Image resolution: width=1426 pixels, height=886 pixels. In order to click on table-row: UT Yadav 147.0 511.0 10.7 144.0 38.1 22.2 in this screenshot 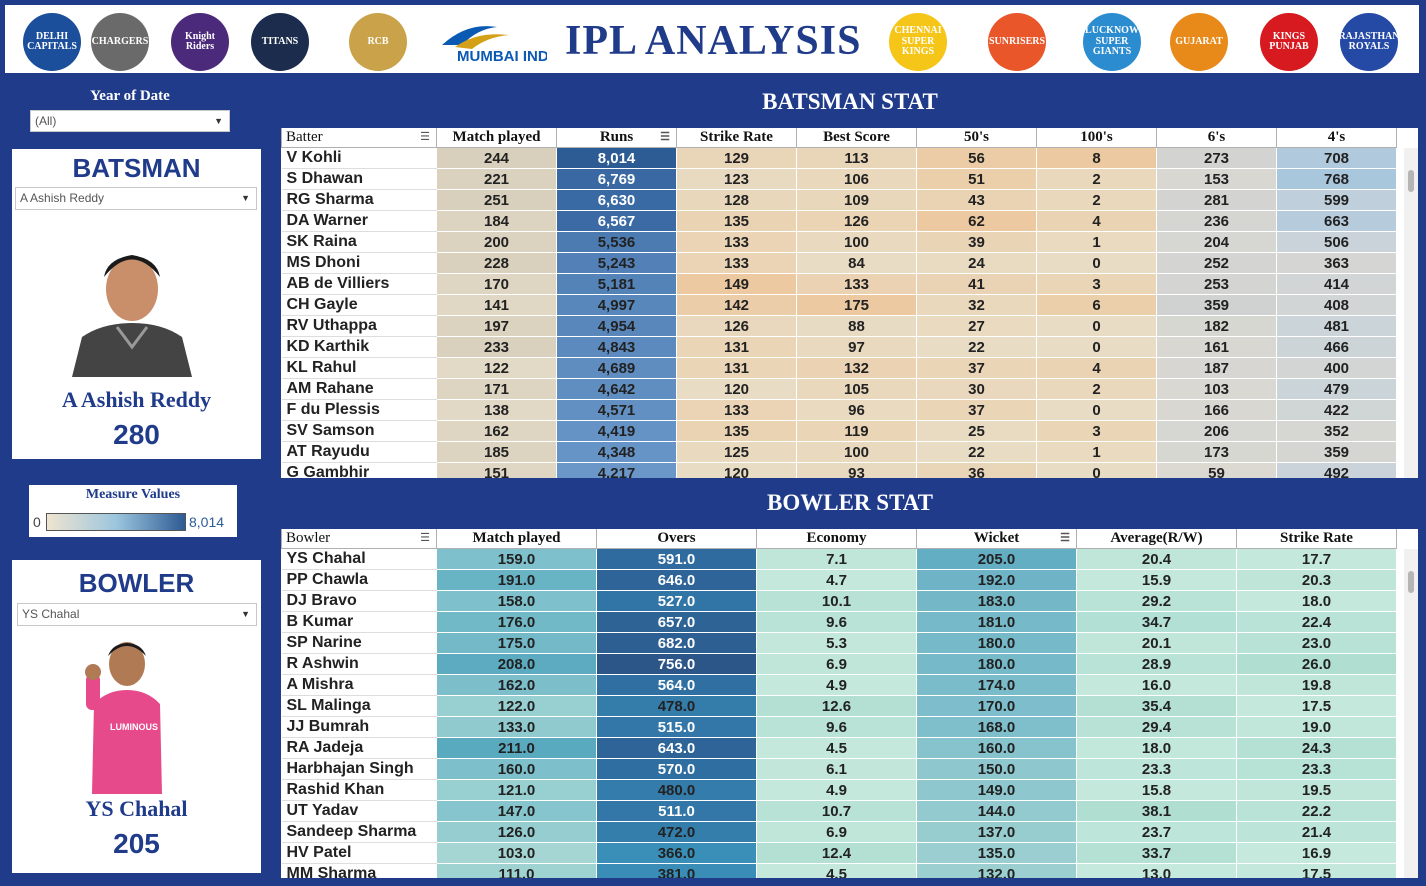, I will do `click(839, 811)`.